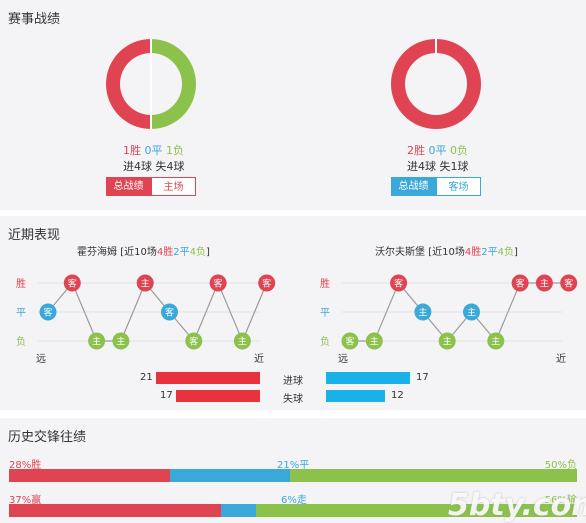  What do you see at coordinates (166, 395) in the screenshot?
I see `left-conceded-value: 17` at bounding box center [166, 395].